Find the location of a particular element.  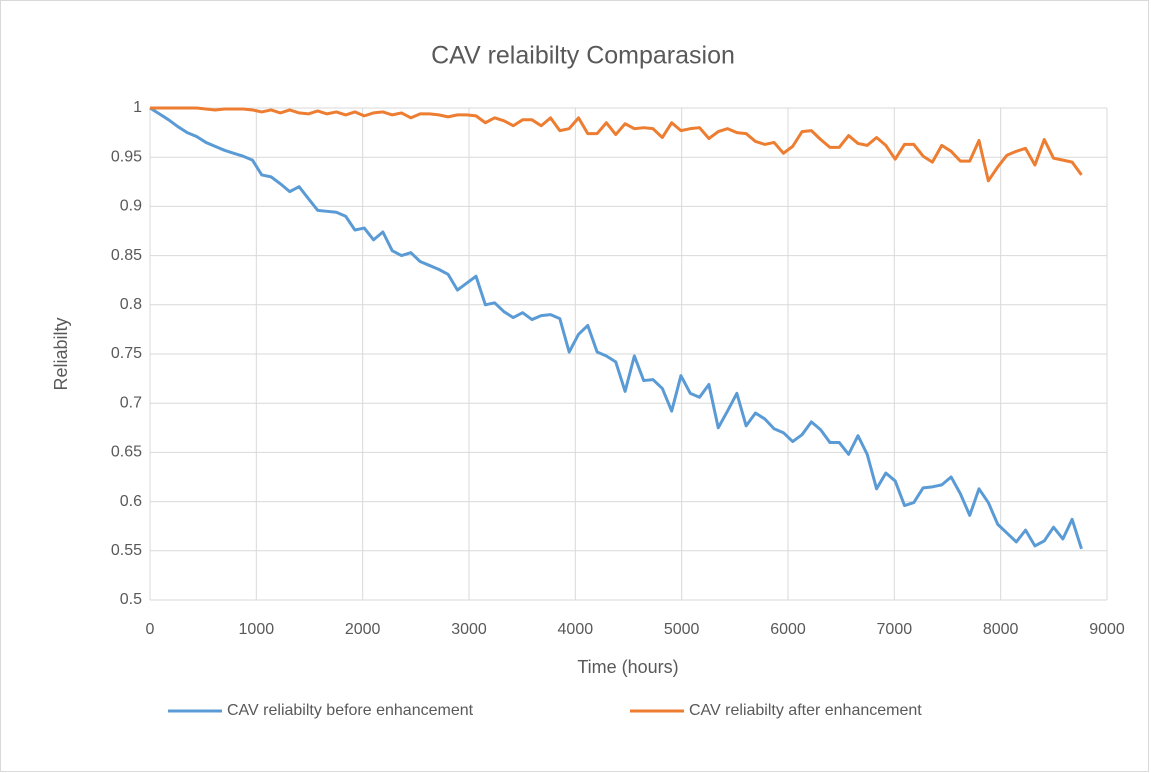

x-tick-label: 3000 is located at coordinates (469, 629).